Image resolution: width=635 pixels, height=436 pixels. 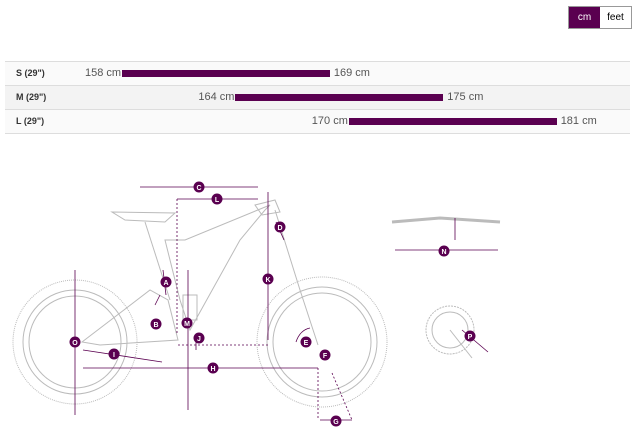 I want to click on dimension-label-j: J, so click(x=199, y=338).